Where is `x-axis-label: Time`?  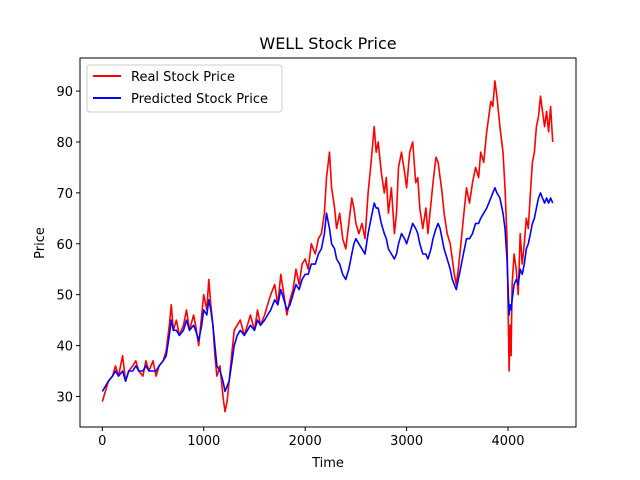
x-axis-label: Time is located at coordinates (327, 463).